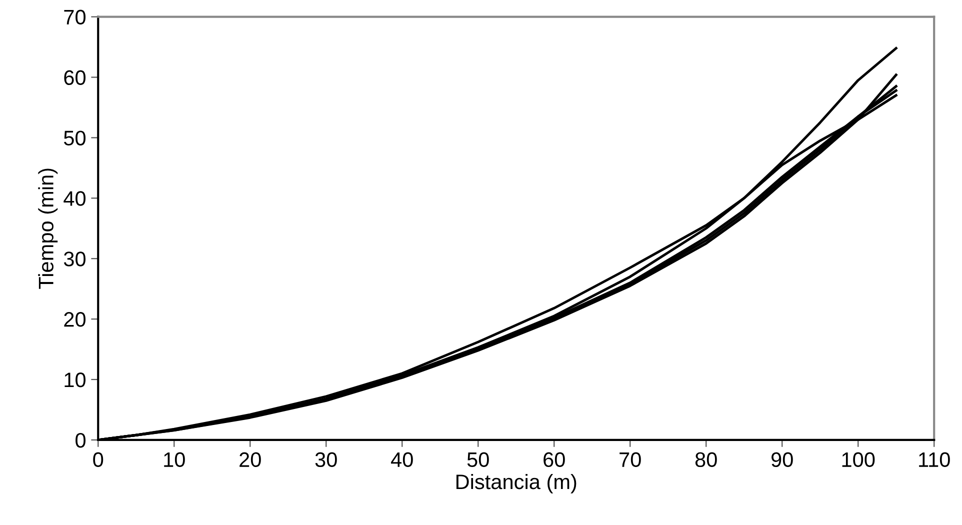 The image size is (962, 525). What do you see at coordinates (48, 228) in the screenshot?
I see `y-axis-title: Tiempo (min)` at bounding box center [48, 228].